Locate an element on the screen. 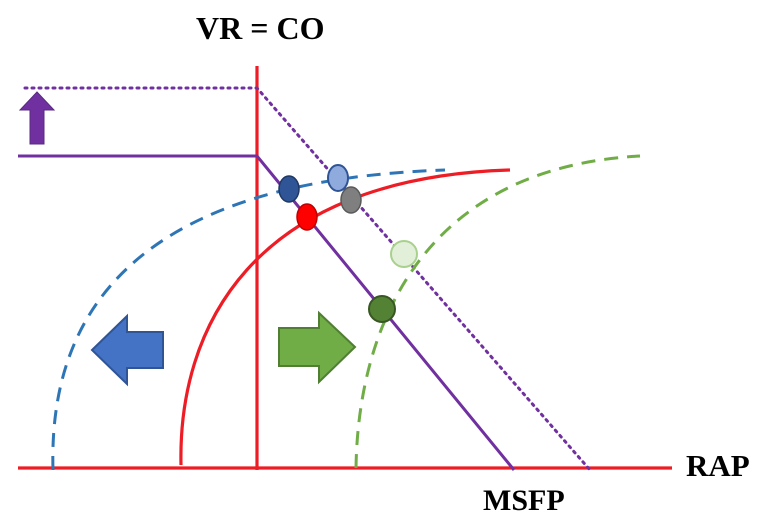 The height and width of the screenshot is (518, 766). arrow-up-icon is located at coordinates (37, 118).